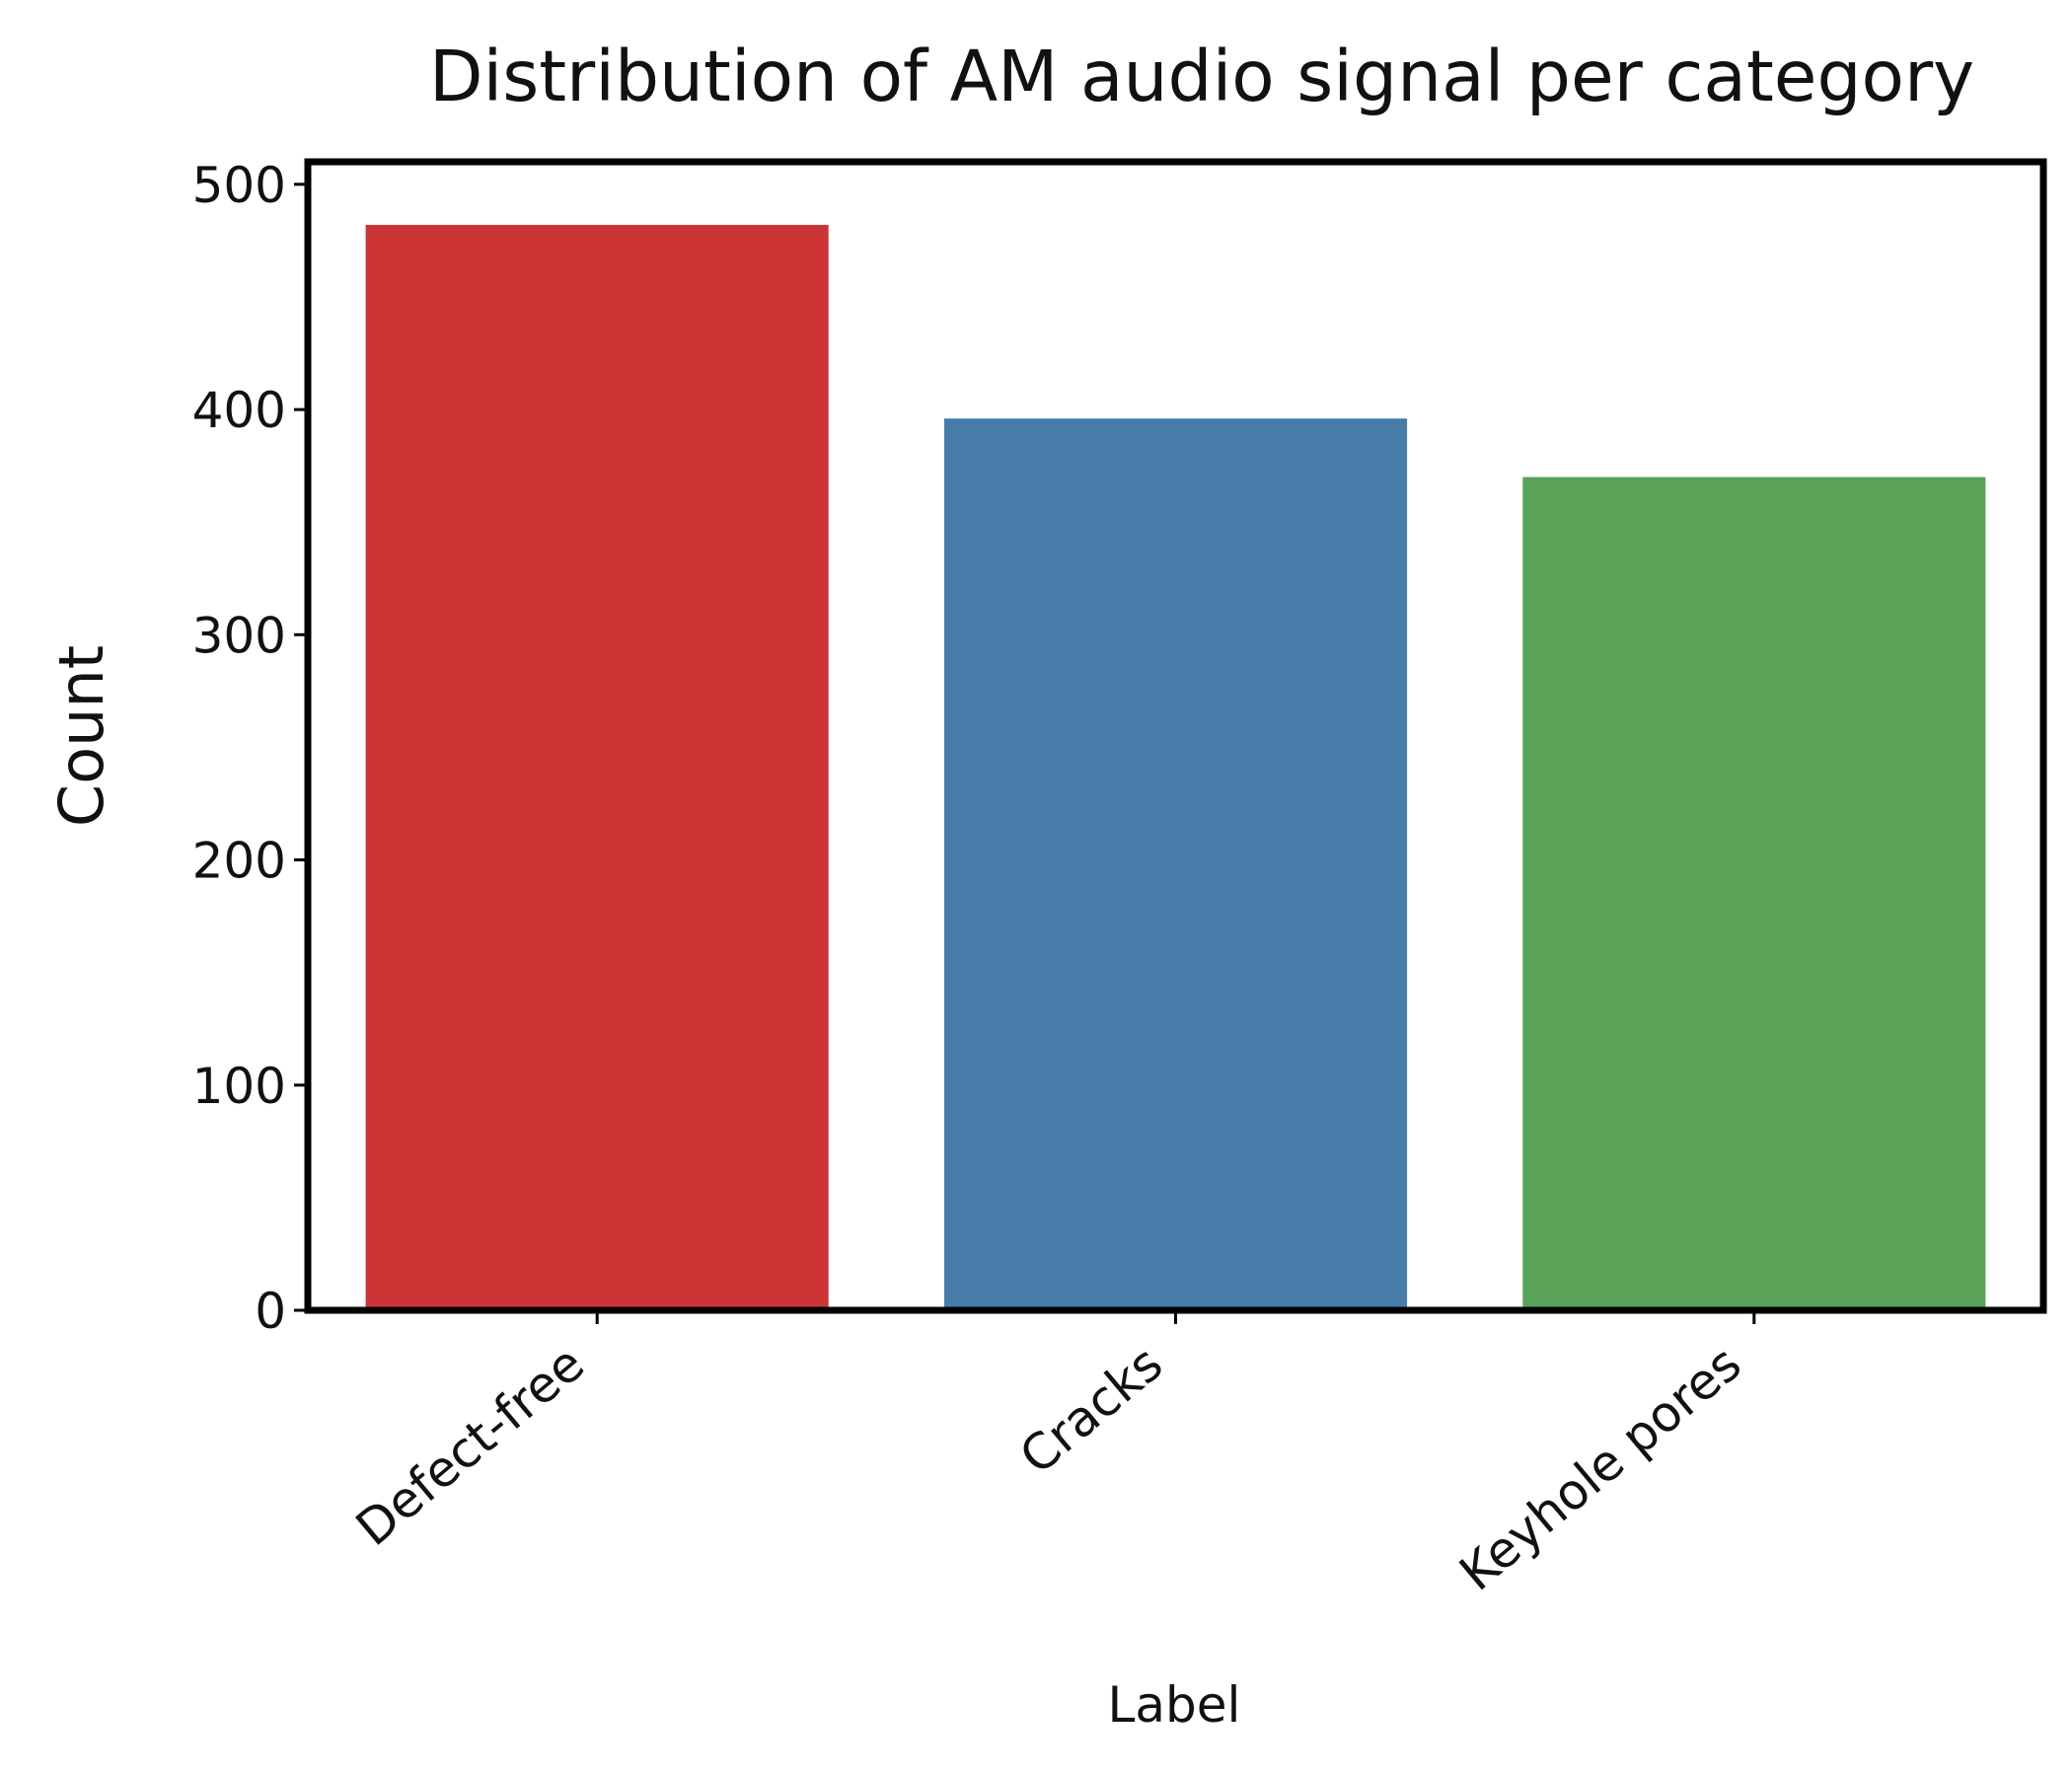  I want to click on x-tick-label: Cracks, so click(1091, 1410).